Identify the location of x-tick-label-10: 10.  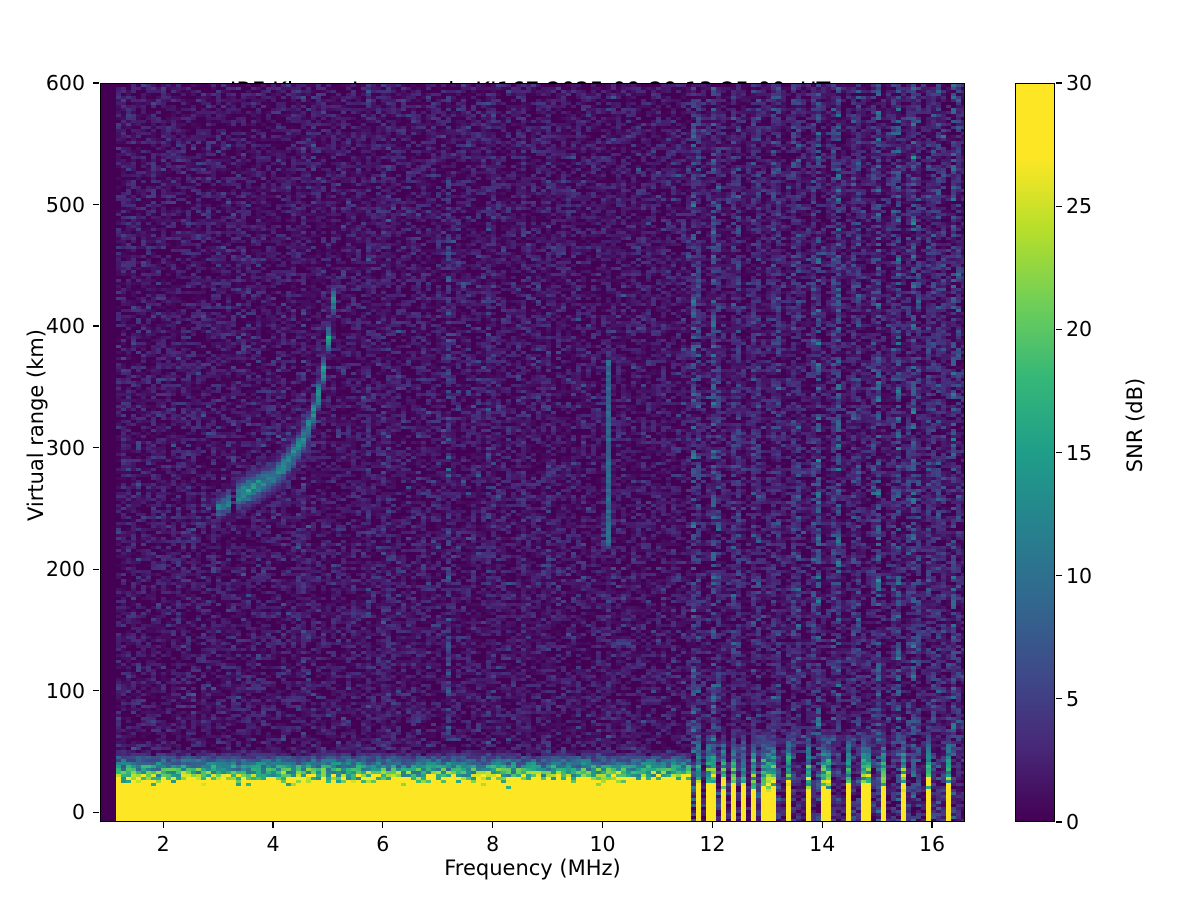
(602, 844).